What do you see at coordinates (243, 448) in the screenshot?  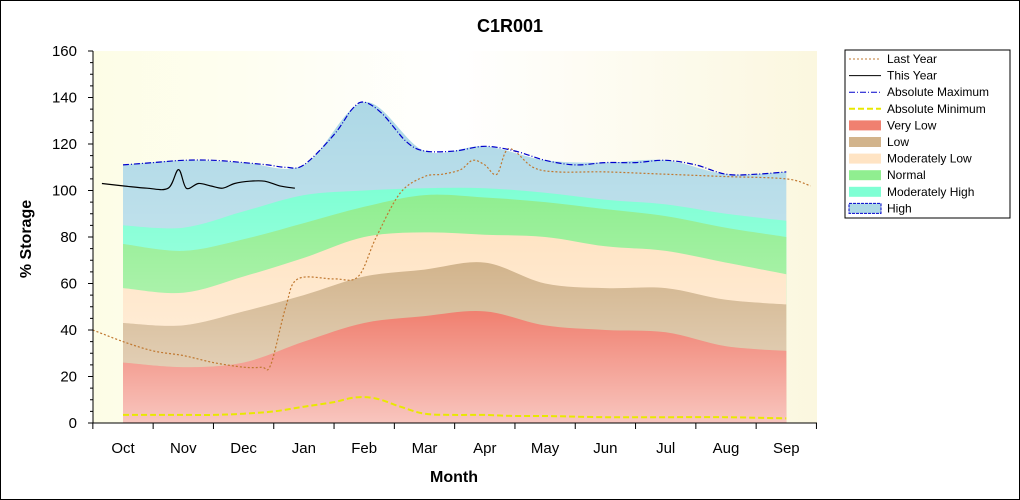 I see `x-tick-label: Dec` at bounding box center [243, 448].